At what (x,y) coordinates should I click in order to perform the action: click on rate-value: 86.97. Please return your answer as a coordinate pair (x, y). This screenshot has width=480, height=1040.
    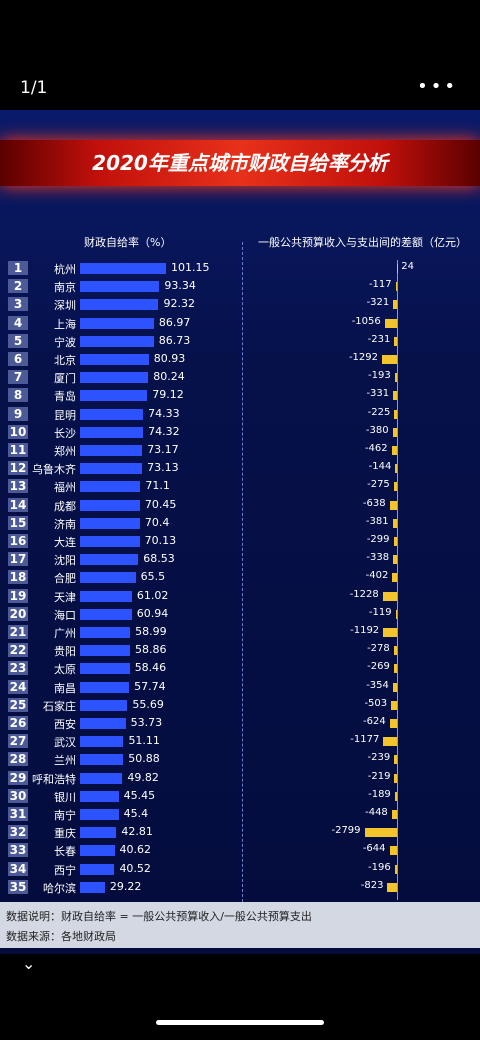
    Looking at the image, I should click on (174, 322).